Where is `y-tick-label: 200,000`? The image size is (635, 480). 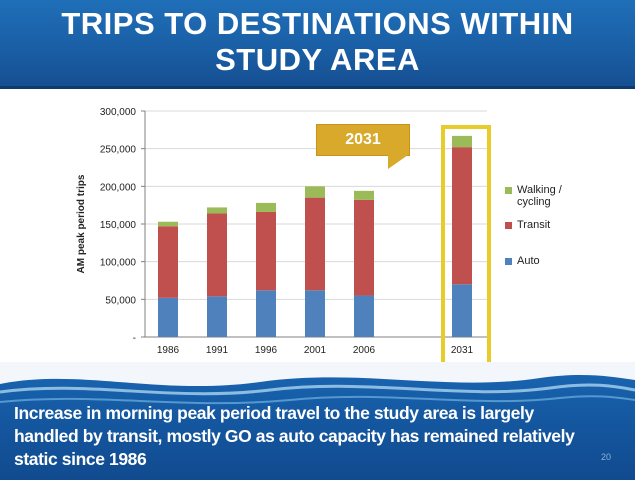
y-tick-label: 200,000 is located at coordinates (118, 187).